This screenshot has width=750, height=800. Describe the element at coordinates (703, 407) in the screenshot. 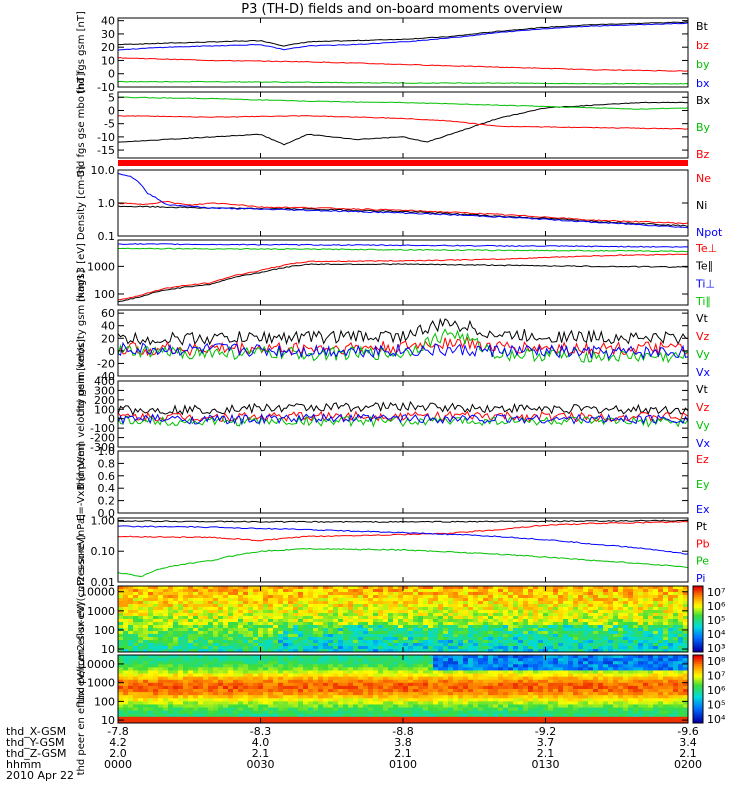

I see `legend-Vz: Vz` at that location.